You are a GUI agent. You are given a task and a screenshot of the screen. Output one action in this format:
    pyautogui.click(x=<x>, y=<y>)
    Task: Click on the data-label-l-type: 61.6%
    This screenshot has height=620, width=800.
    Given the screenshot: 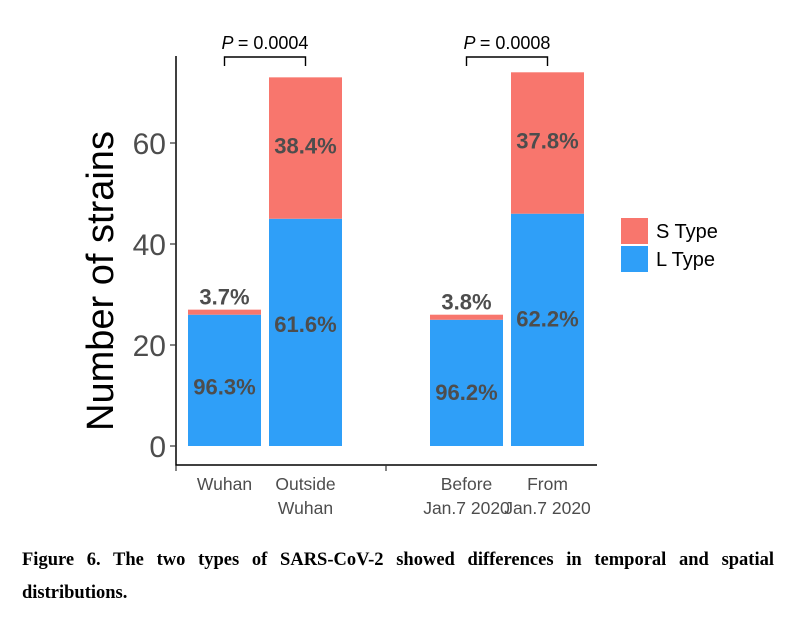 What is the action you would take?
    pyautogui.click(x=305, y=324)
    